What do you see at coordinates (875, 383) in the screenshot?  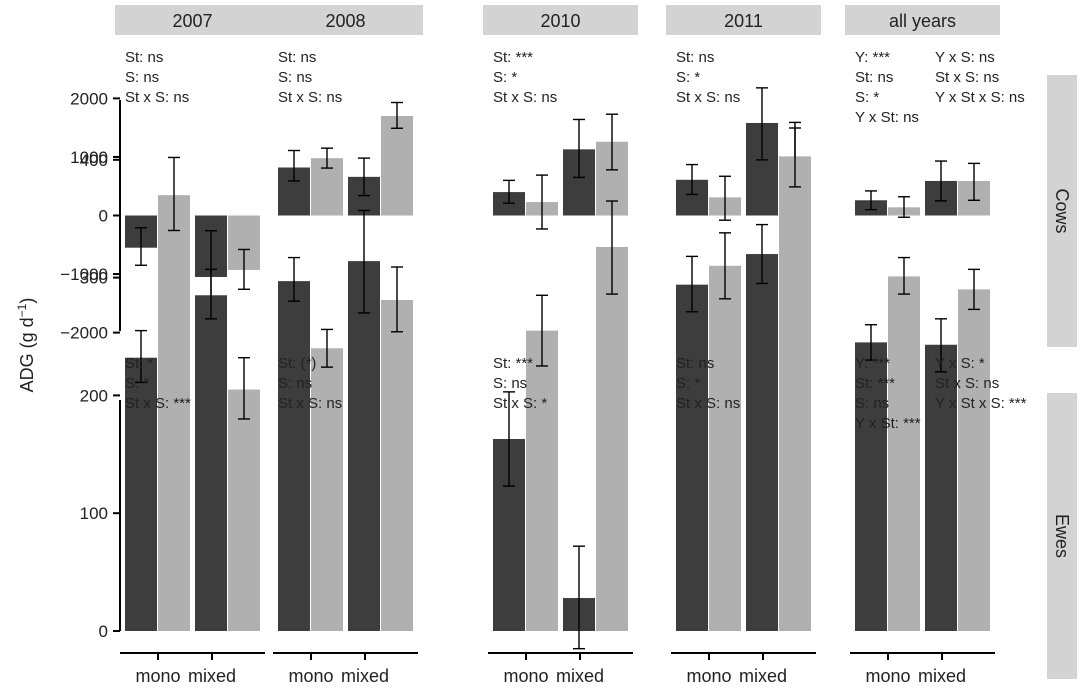 I see `annotation-ewes-p4-c0-1: St: ***` at bounding box center [875, 383].